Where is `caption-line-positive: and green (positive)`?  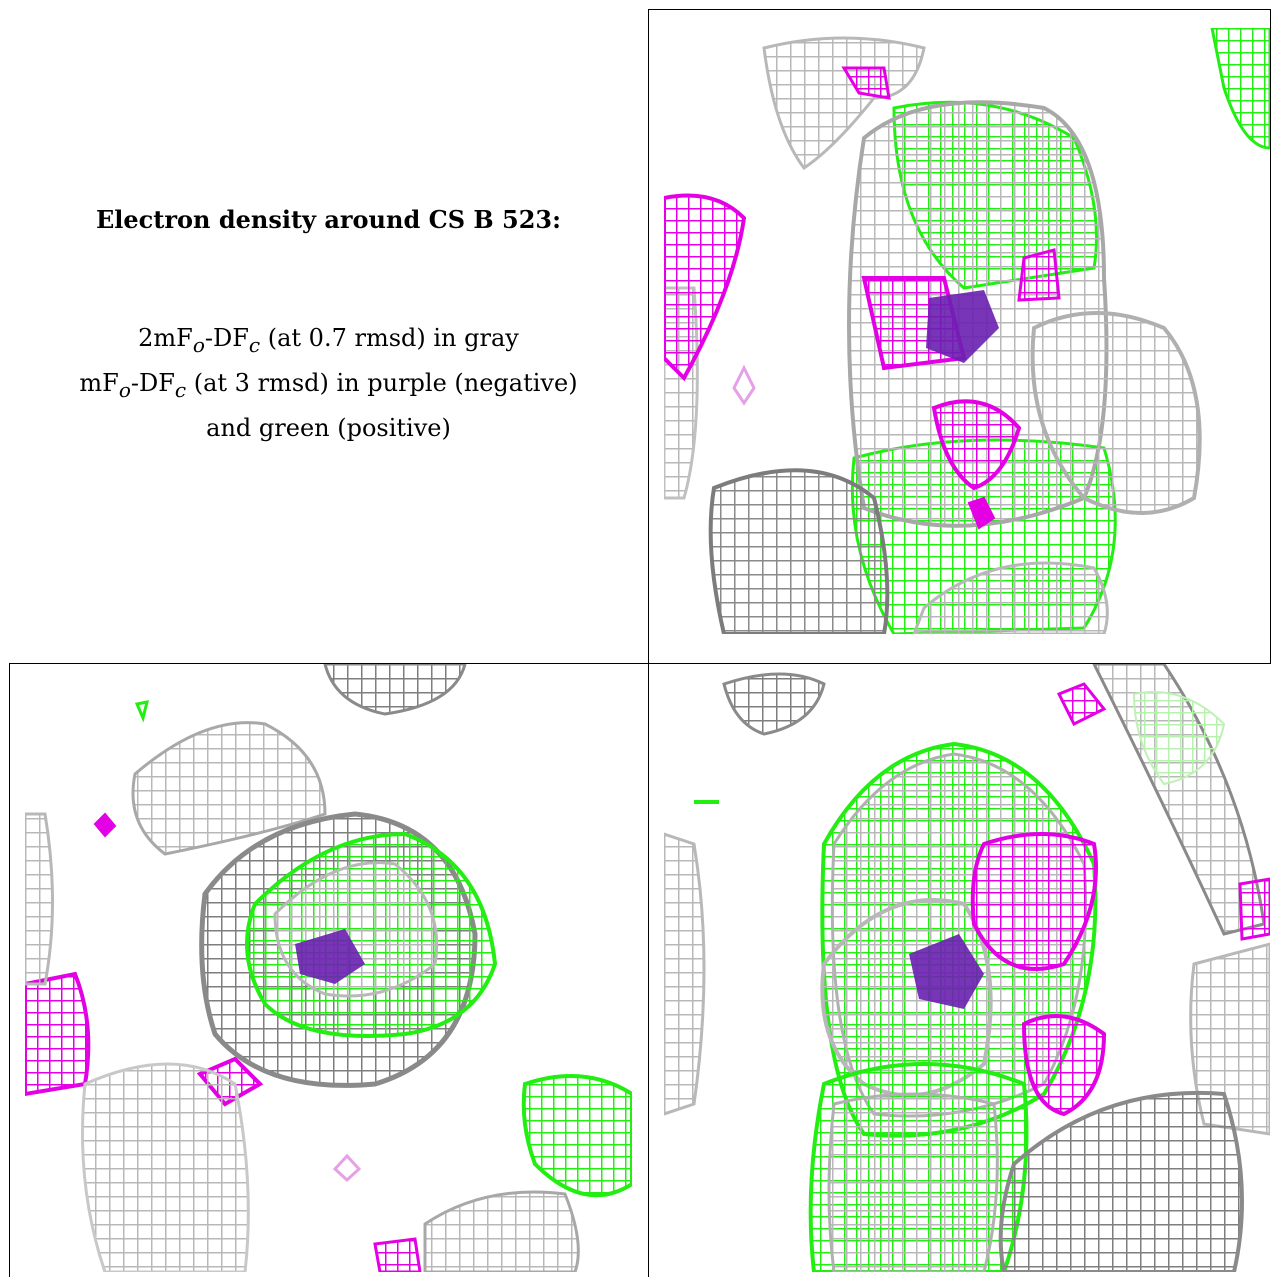
caption-line-positive: and green (positive) is located at coordinates (328, 427).